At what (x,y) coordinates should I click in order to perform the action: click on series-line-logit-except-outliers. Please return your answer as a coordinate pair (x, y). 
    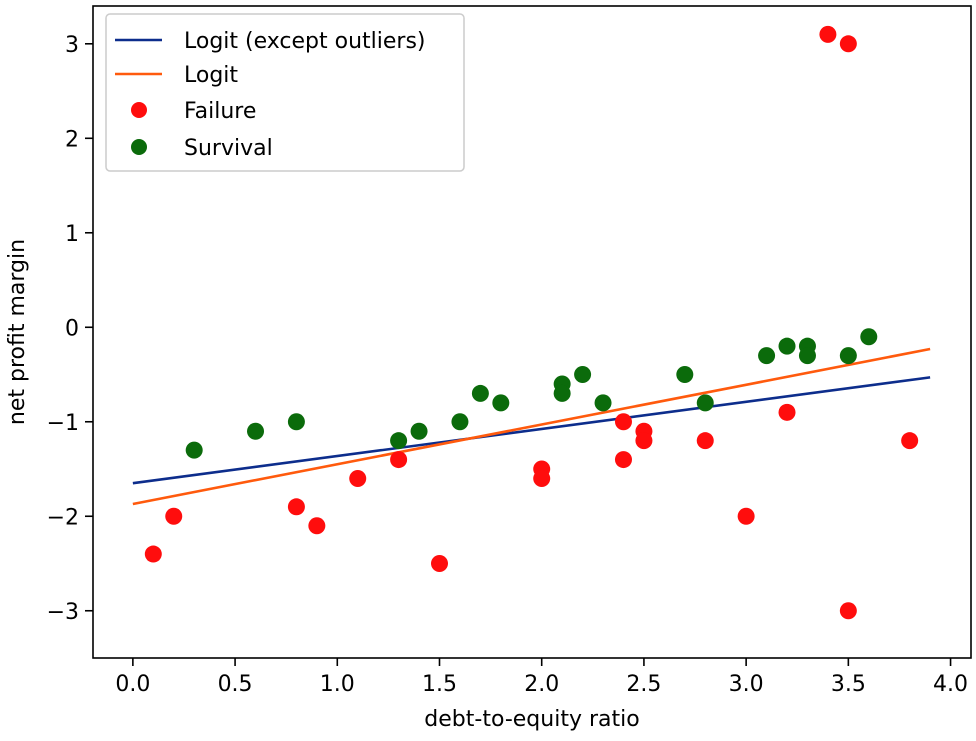
    Looking at the image, I should click on (531, 430).